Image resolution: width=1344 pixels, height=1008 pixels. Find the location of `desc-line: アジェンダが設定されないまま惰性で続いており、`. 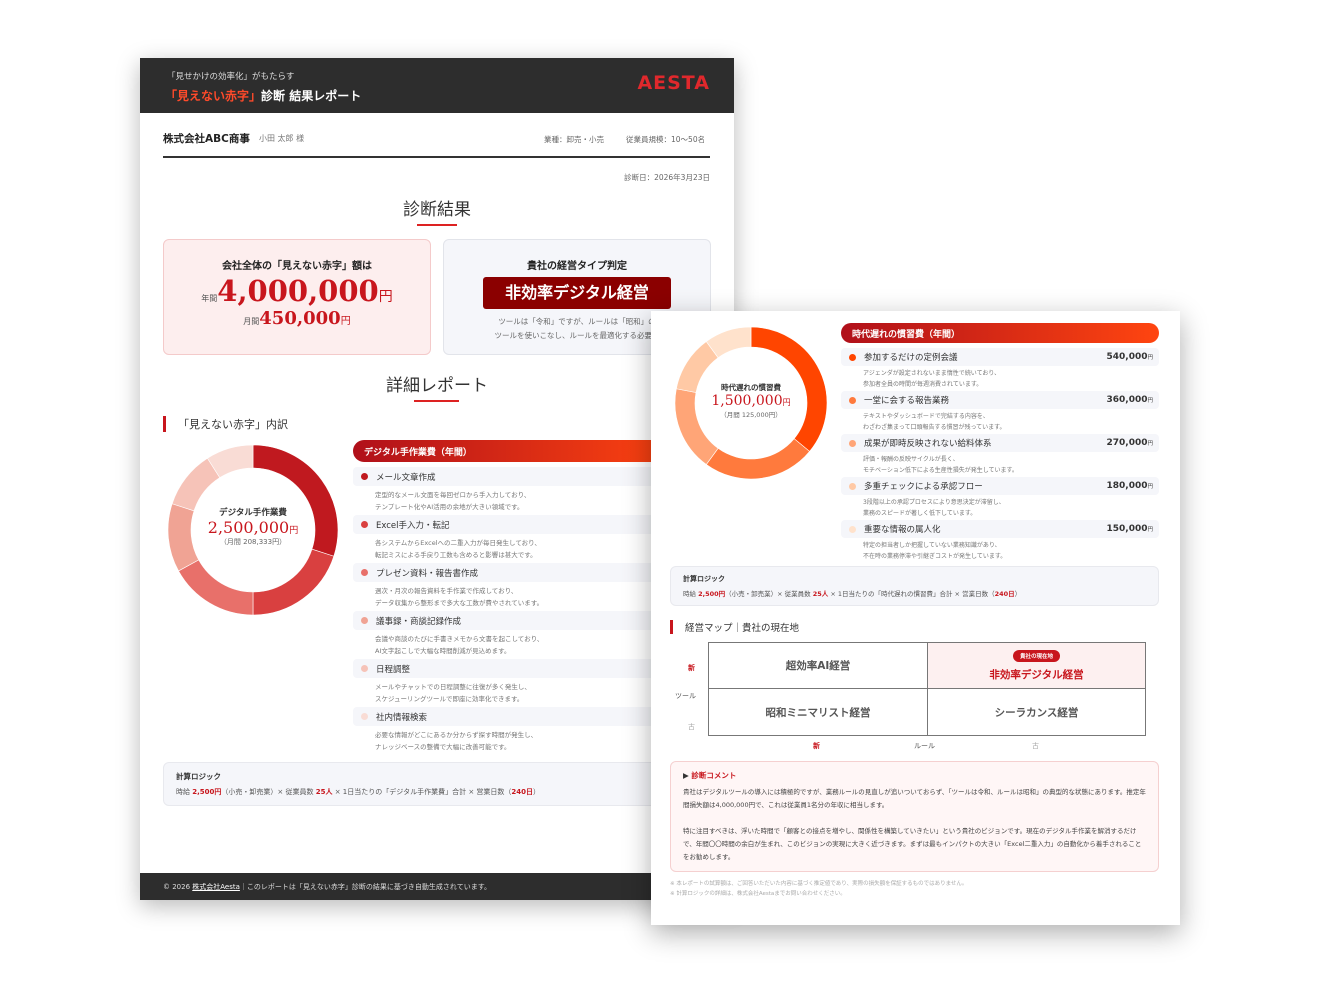

desc-line: アジェンダが設定されないまま惰性で続いており、 is located at coordinates (932, 373).